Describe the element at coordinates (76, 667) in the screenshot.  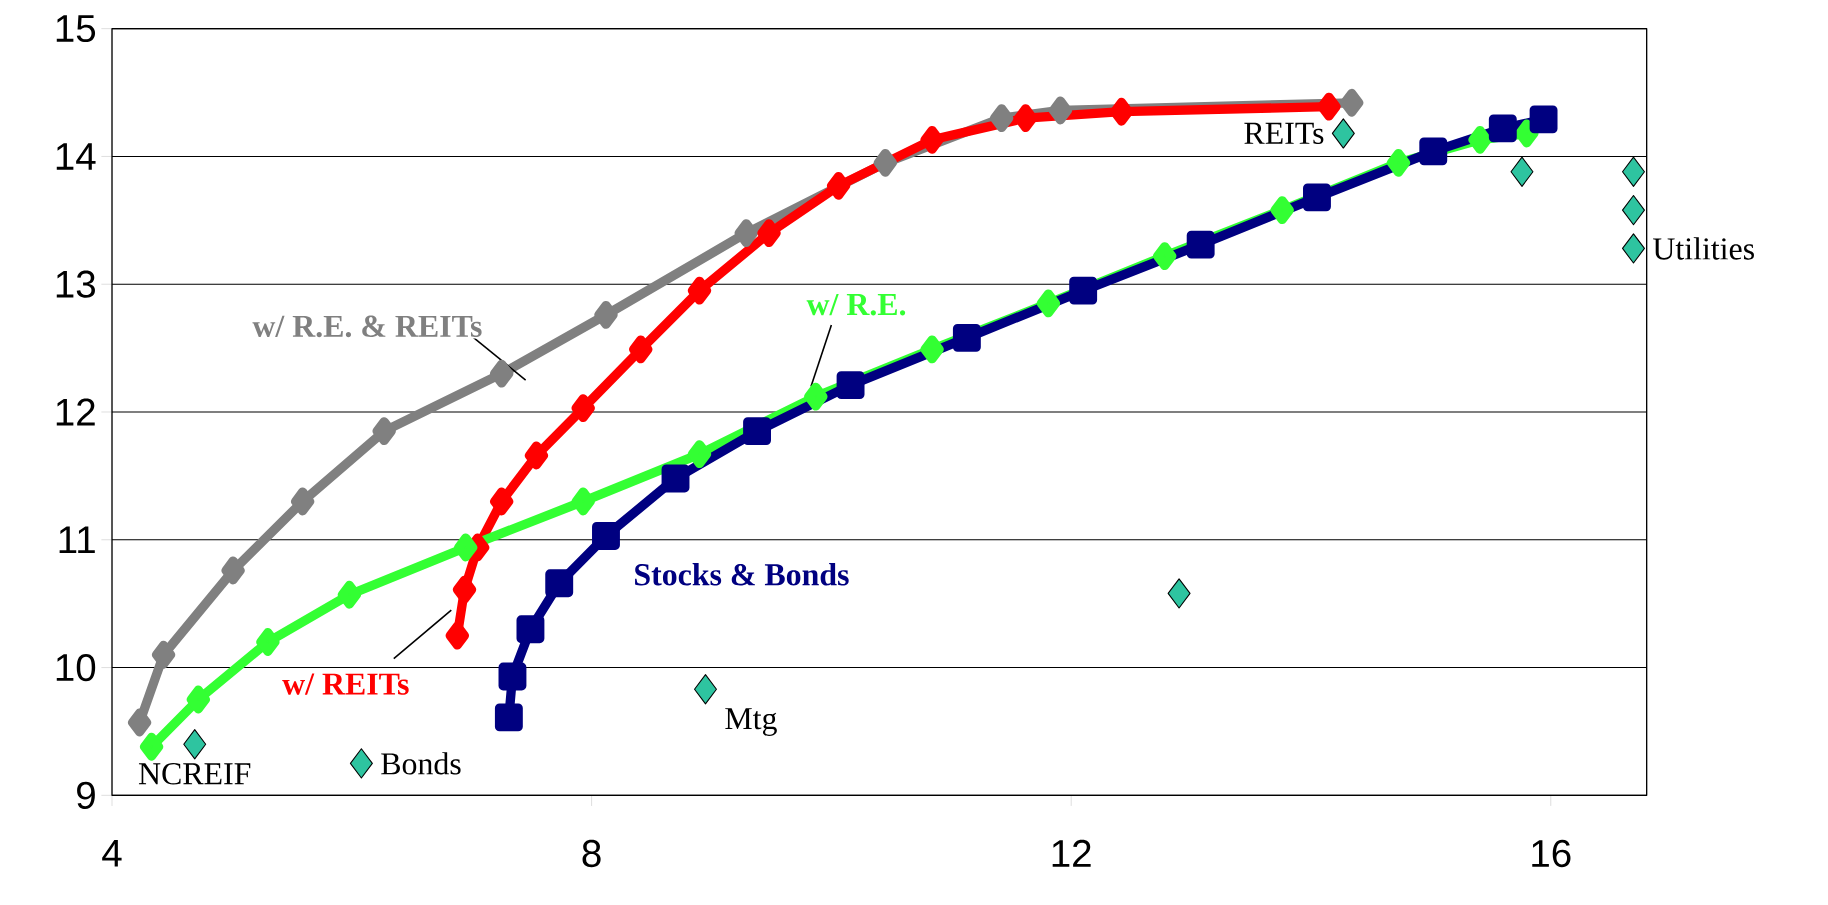
I see `y-tick-label: 10` at that location.